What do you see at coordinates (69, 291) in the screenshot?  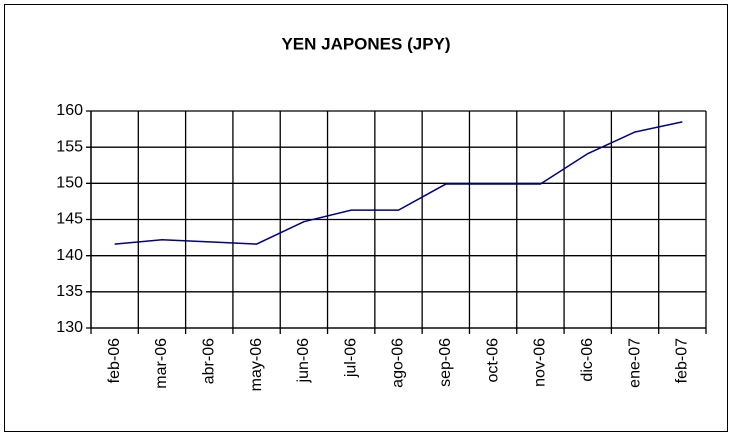 I see `y-tick-label: 135` at bounding box center [69, 291].